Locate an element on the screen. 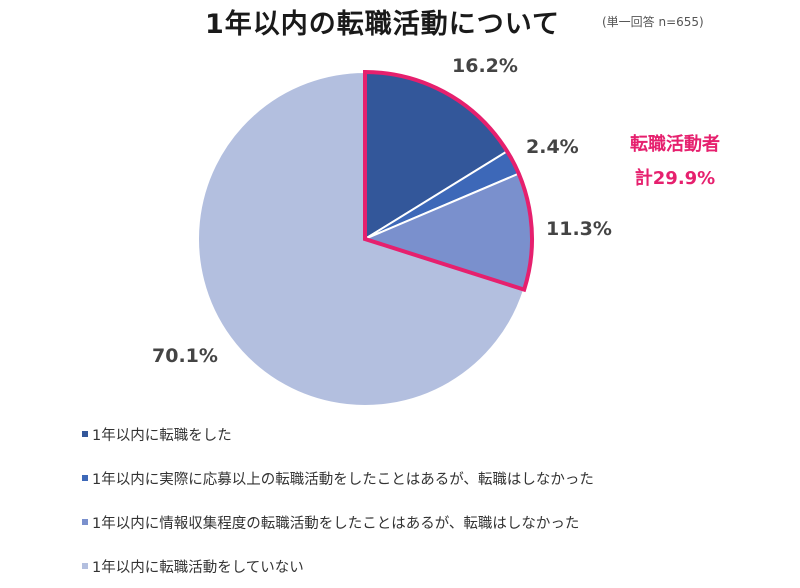 This screenshot has width=800, height=588. legend-label: 1年以内に転職活動をしていない is located at coordinates (198, 567).